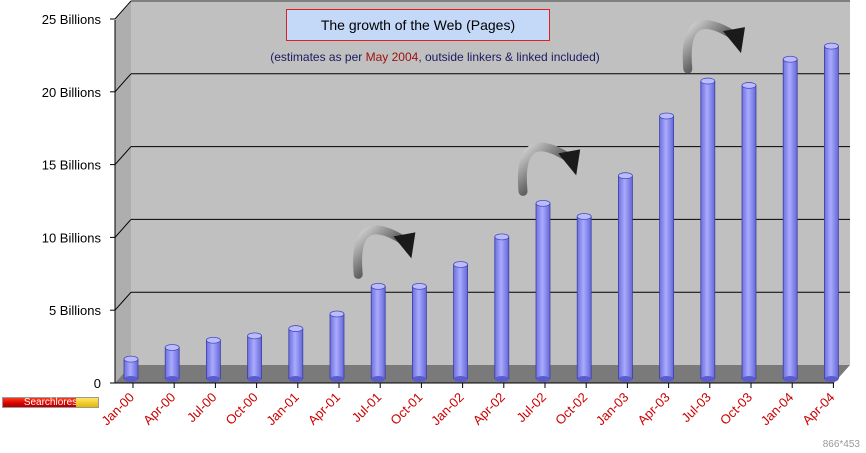 Image resolution: width=866 pixels, height=453 pixels. What do you see at coordinates (318, 57) in the screenshot?
I see `subtitle-before: (estimates as per` at bounding box center [318, 57].